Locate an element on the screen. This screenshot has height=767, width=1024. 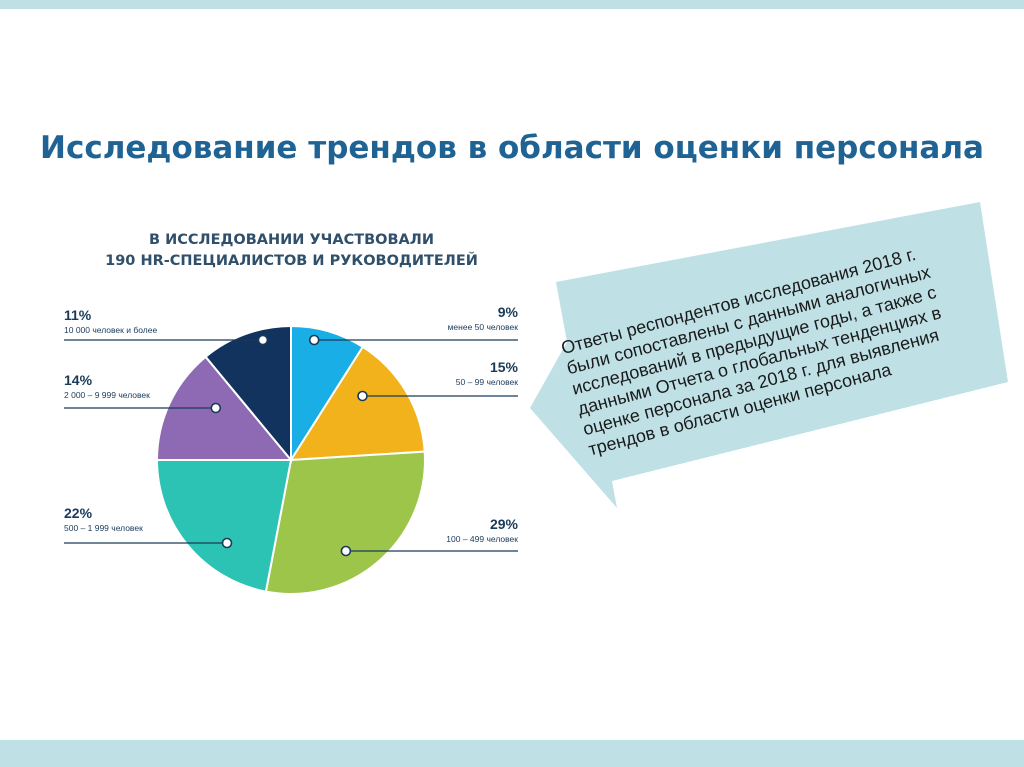
slice-caption-2000-9999: 2 000 – 9 999 человек is located at coordinates (107, 395).